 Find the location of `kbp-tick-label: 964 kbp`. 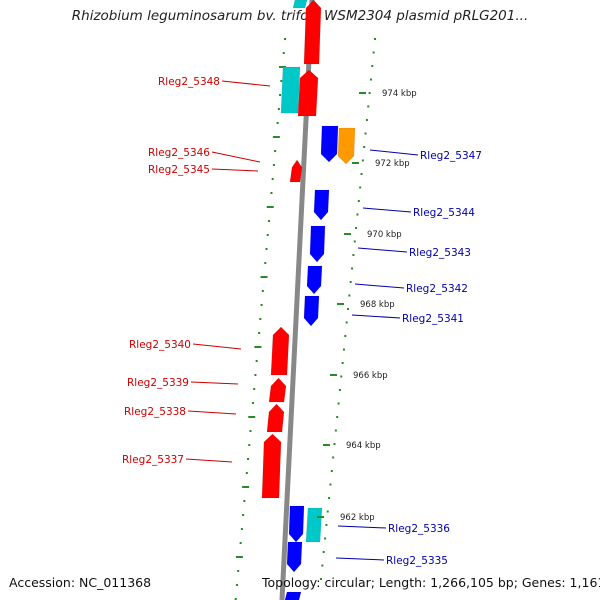

kbp-tick-label: 964 kbp is located at coordinates (363, 446).